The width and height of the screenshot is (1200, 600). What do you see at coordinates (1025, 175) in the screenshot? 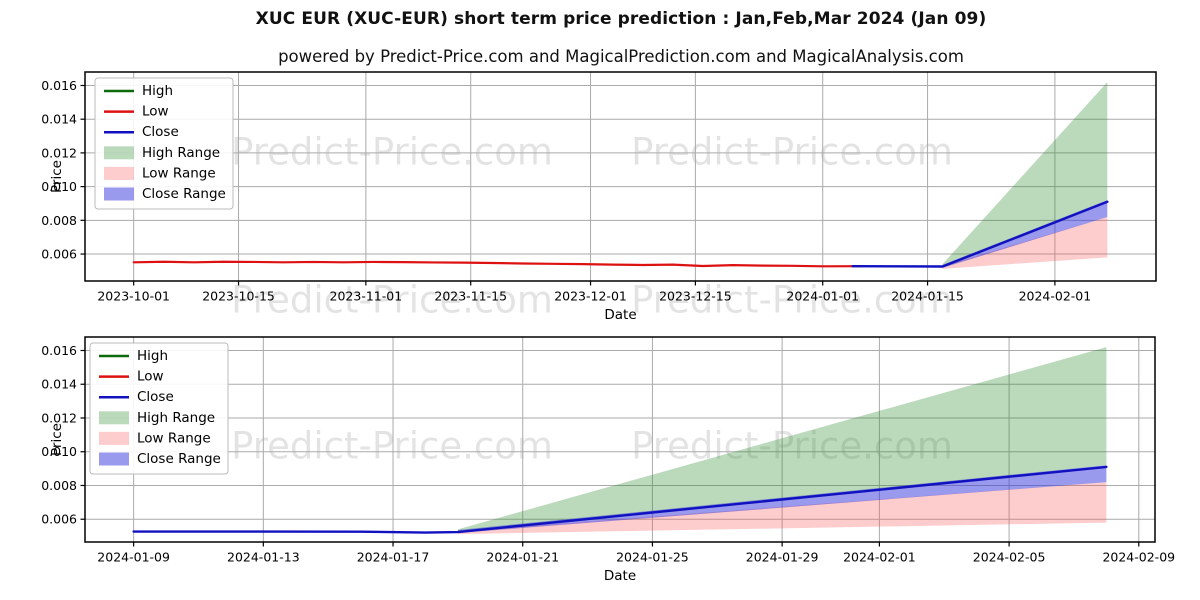
I see `high-range-fill` at bounding box center [1025, 175].